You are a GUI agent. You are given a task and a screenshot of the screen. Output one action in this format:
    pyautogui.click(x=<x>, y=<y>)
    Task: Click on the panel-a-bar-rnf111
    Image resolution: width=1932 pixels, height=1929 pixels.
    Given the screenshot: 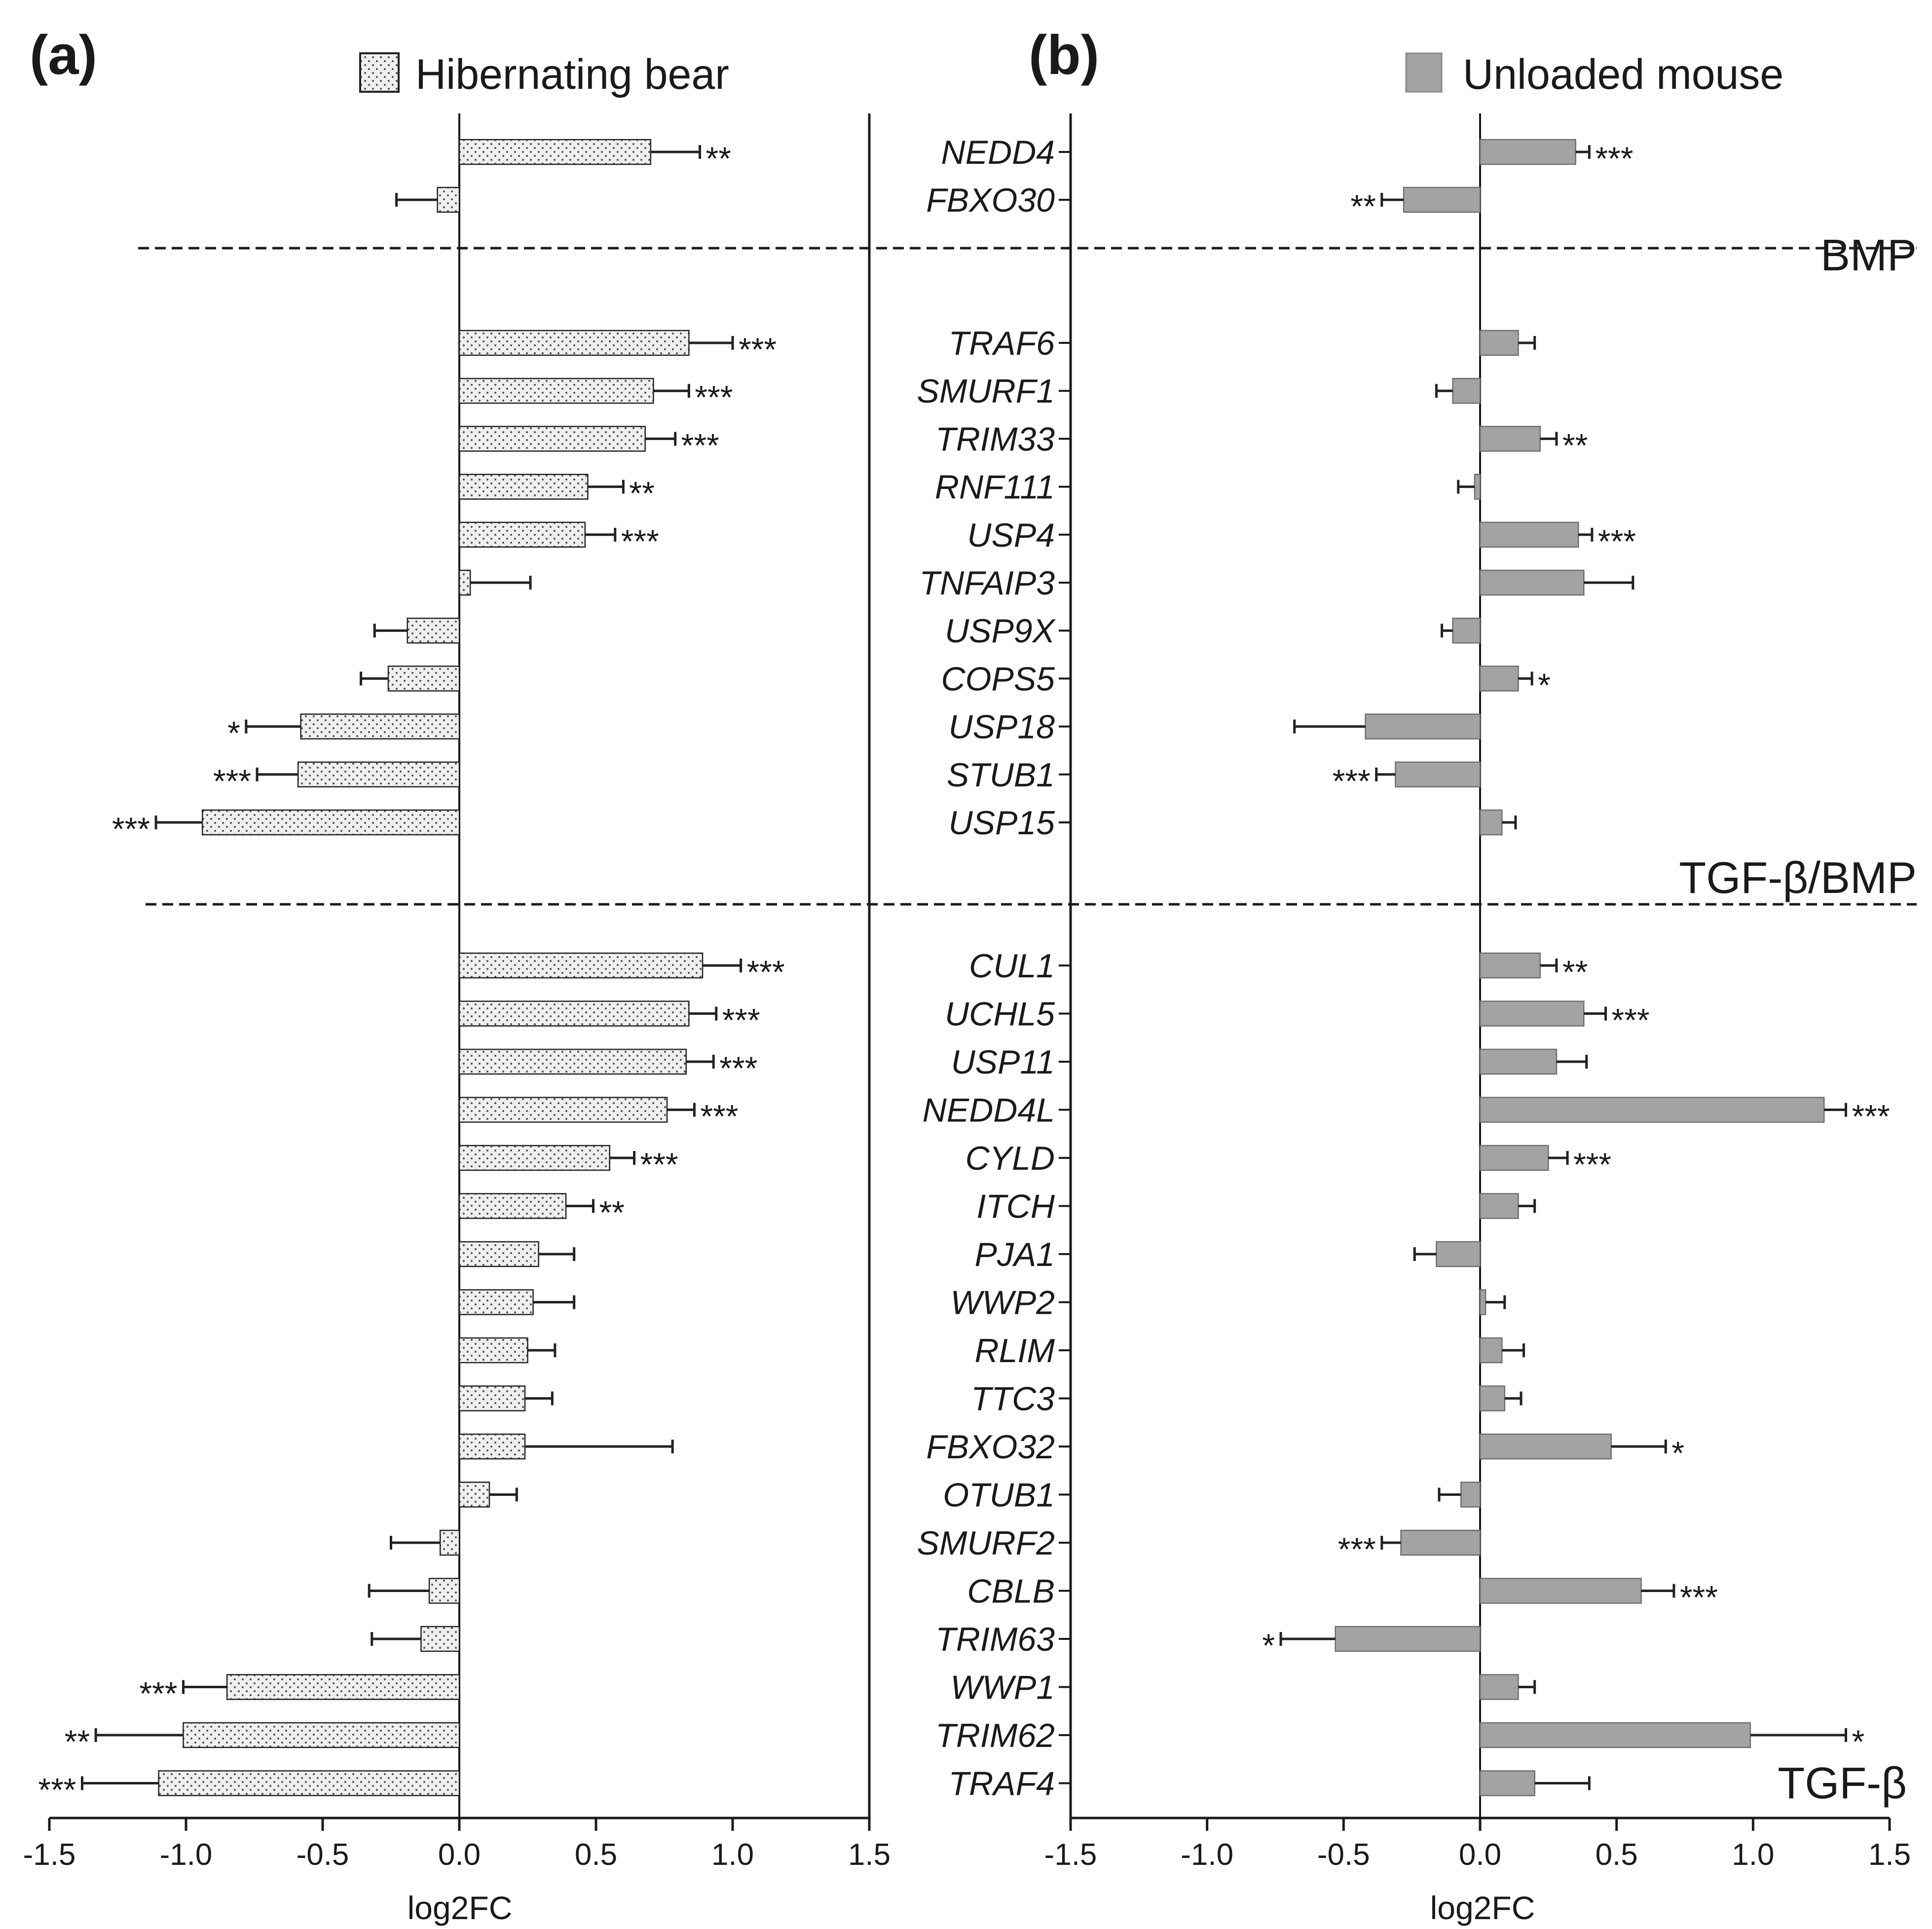 What is the action you would take?
    pyautogui.click(x=523, y=487)
    